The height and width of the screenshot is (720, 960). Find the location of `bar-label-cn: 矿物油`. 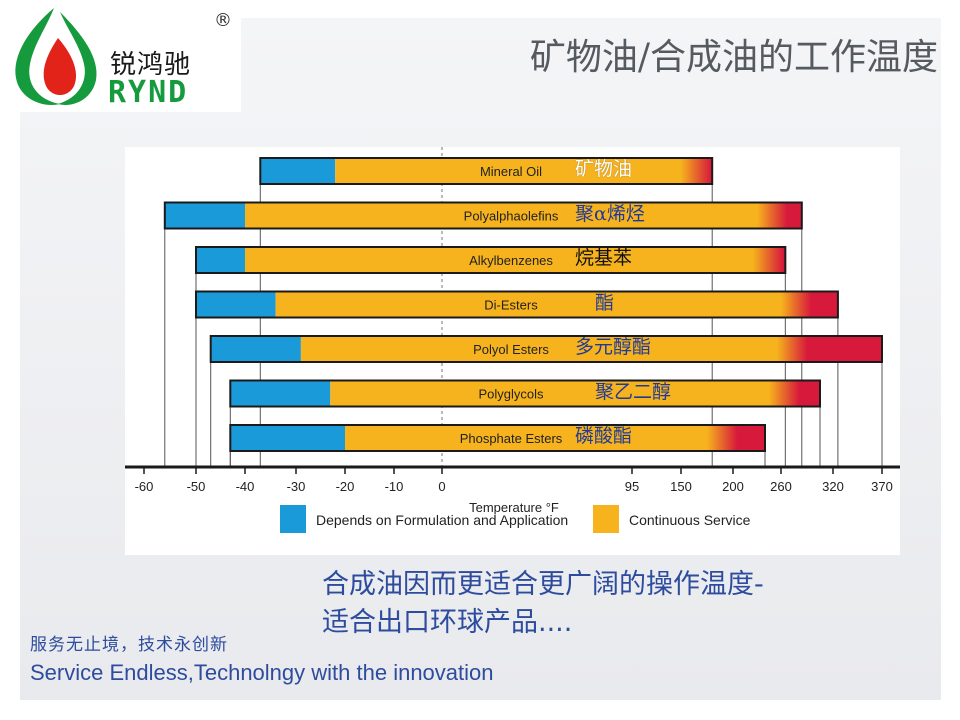

bar-label-cn: 矿物油 is located at coordinates (604, 169).